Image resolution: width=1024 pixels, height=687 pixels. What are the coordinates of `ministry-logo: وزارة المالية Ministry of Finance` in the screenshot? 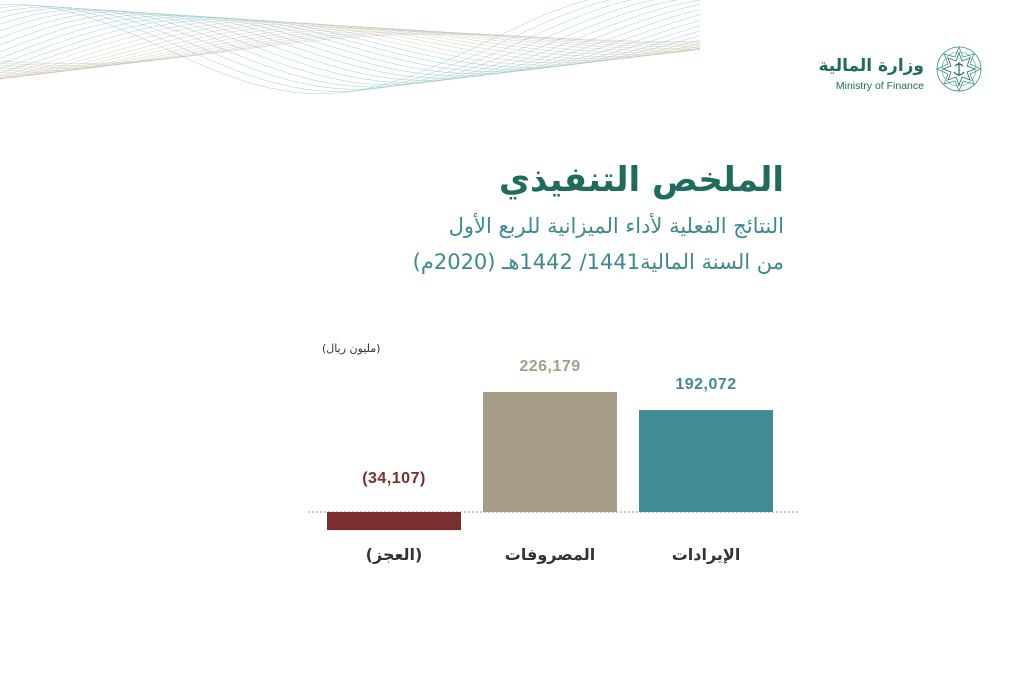 It's located at (902, 72).